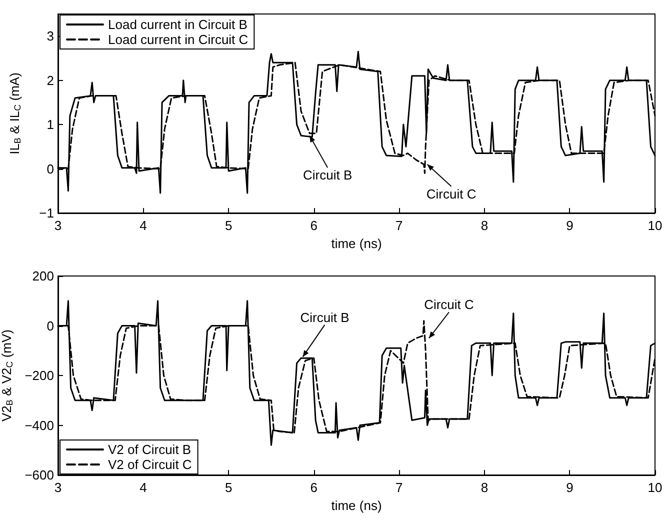 This screenshot has width=664, height=525. What do you see at coordinates (178, 24) in the screenshot?
I see `legend-label: Load current in Circuit B` at bounding box center [178, 24].